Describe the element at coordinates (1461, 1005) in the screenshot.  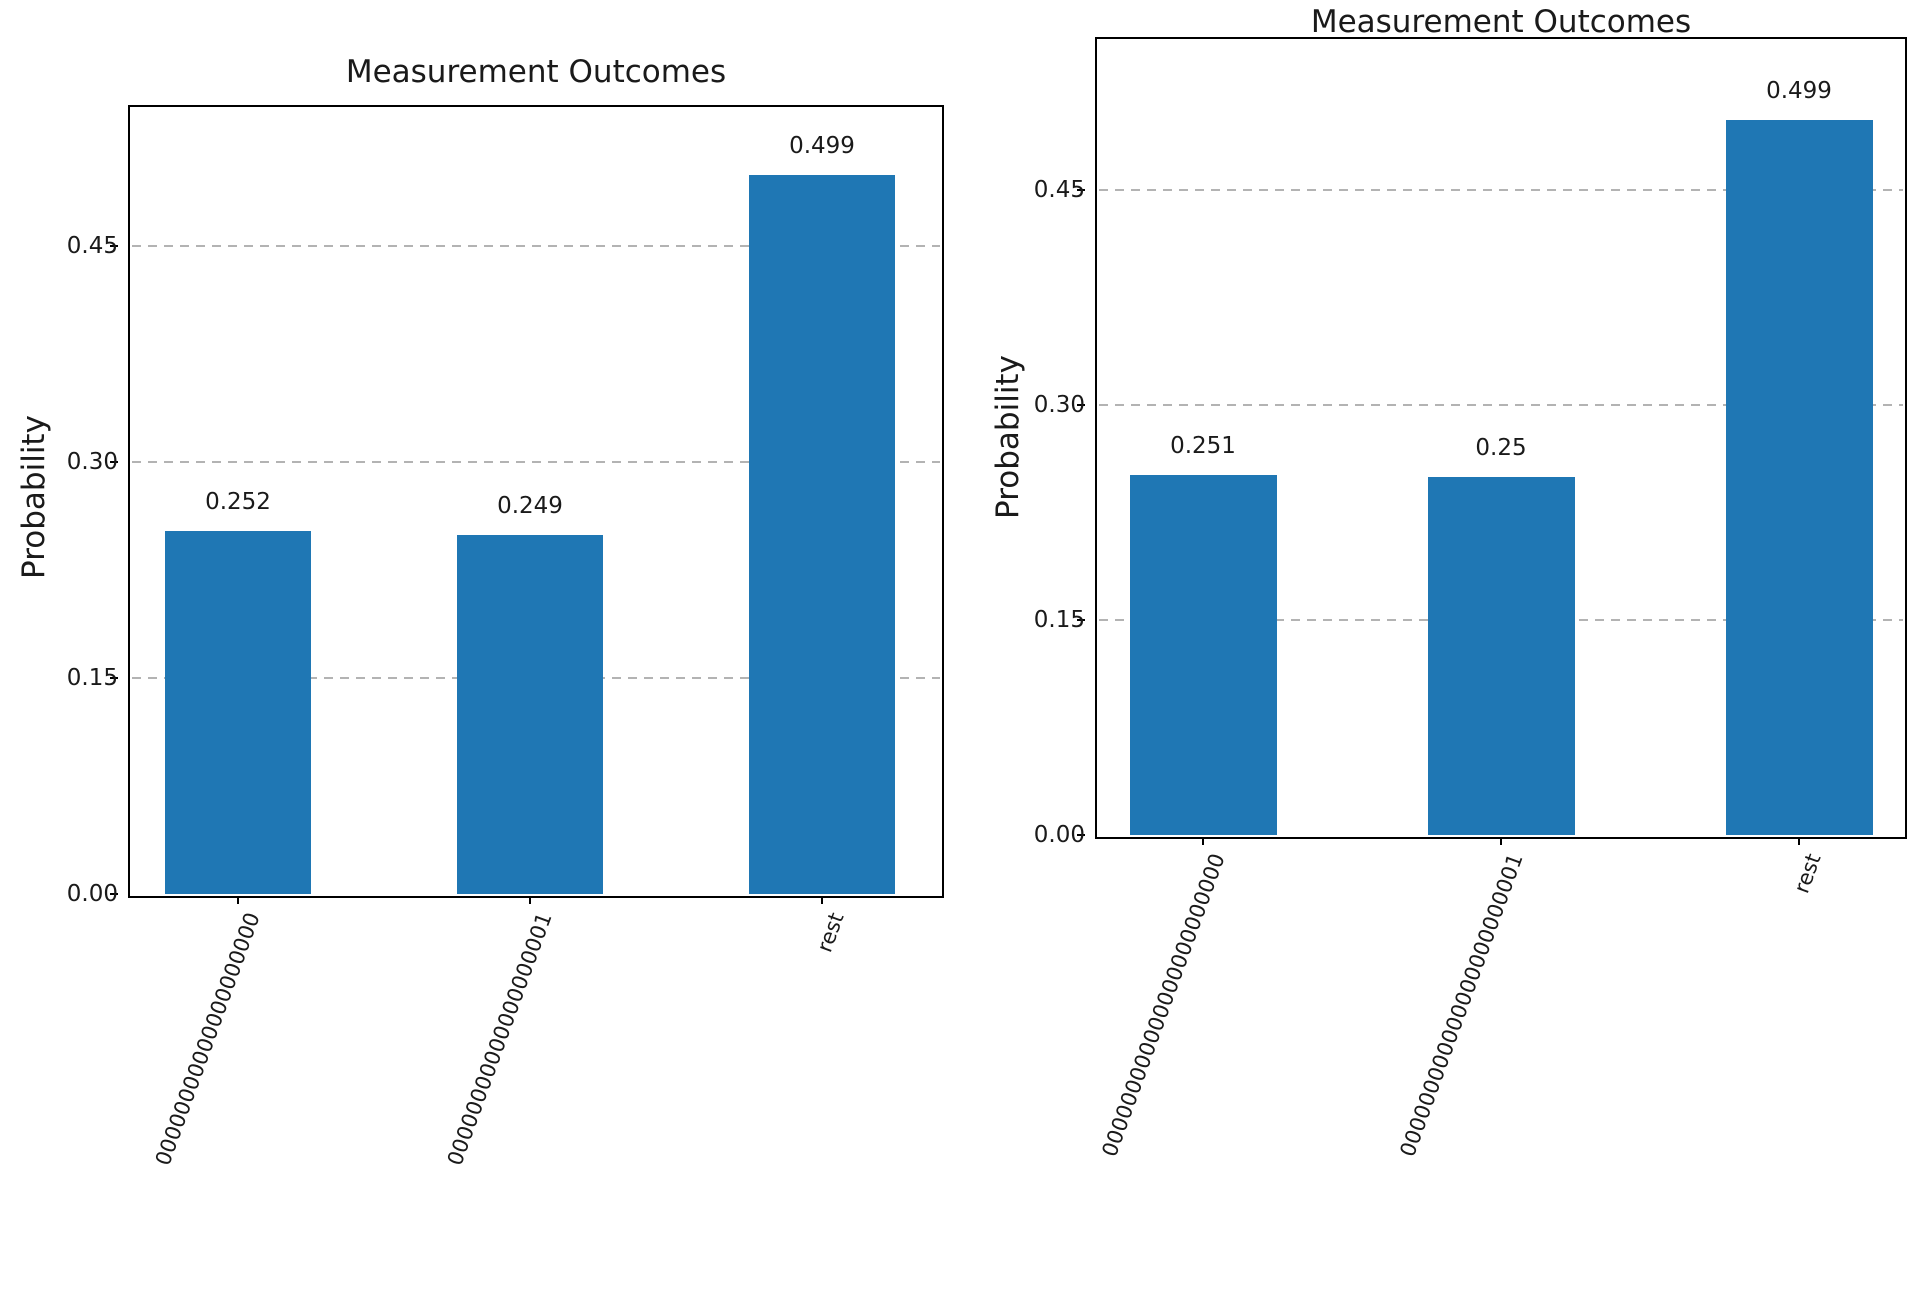
I see `x-tick-label: 000000000000000000000001` at that location.